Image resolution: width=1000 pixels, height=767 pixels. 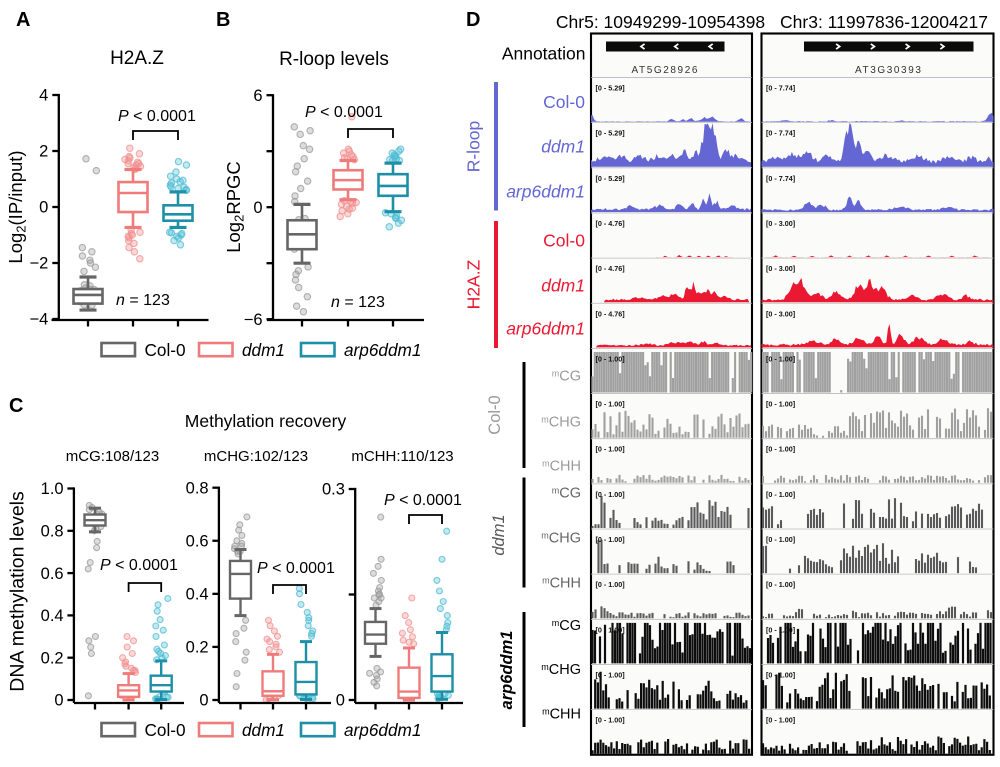 I want to click on svg-text: D, so click(x=473, y=20).